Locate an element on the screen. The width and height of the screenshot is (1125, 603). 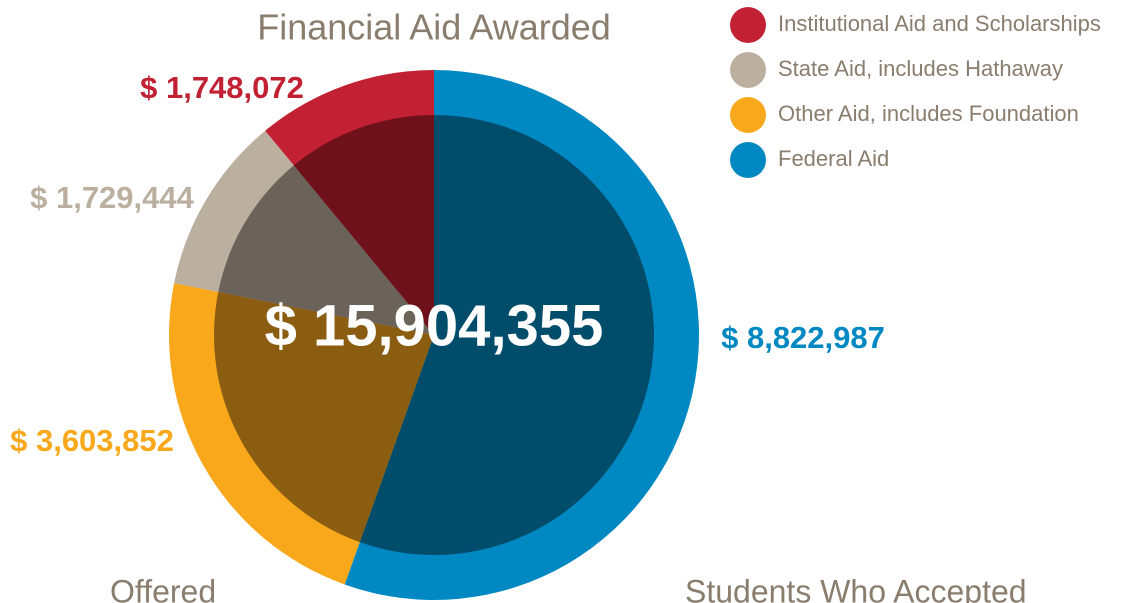
value-label: $ 1,729,444 is located at coordinates (112, 197).